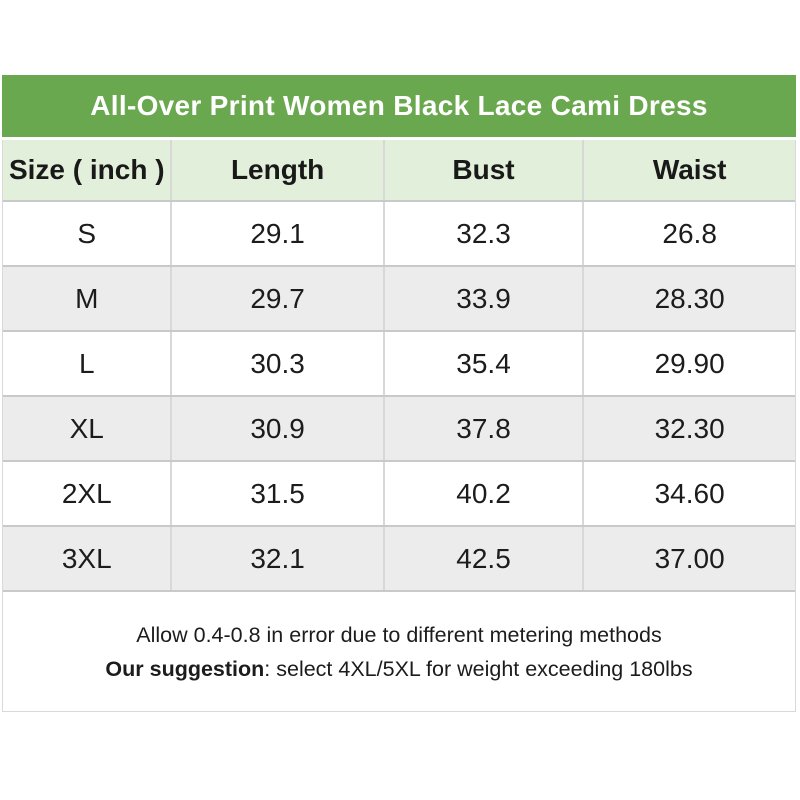 This screenshot has height=800, width=800. I want to click on length-cell: 29.1, so click(278, 233).